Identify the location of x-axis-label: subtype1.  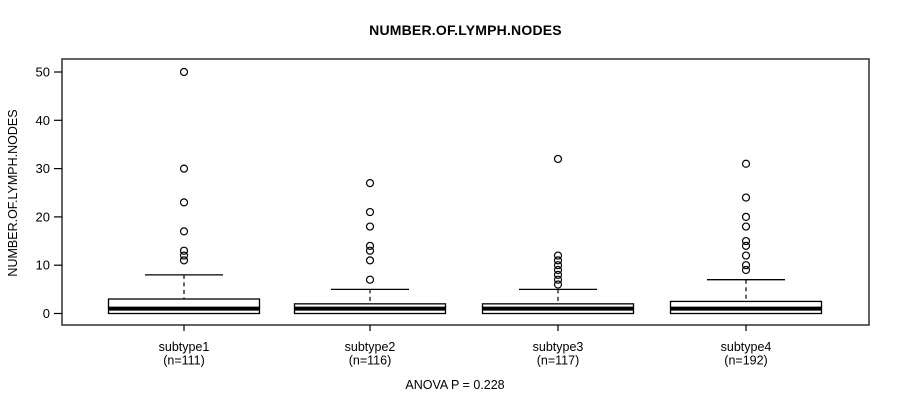
(184, 347).